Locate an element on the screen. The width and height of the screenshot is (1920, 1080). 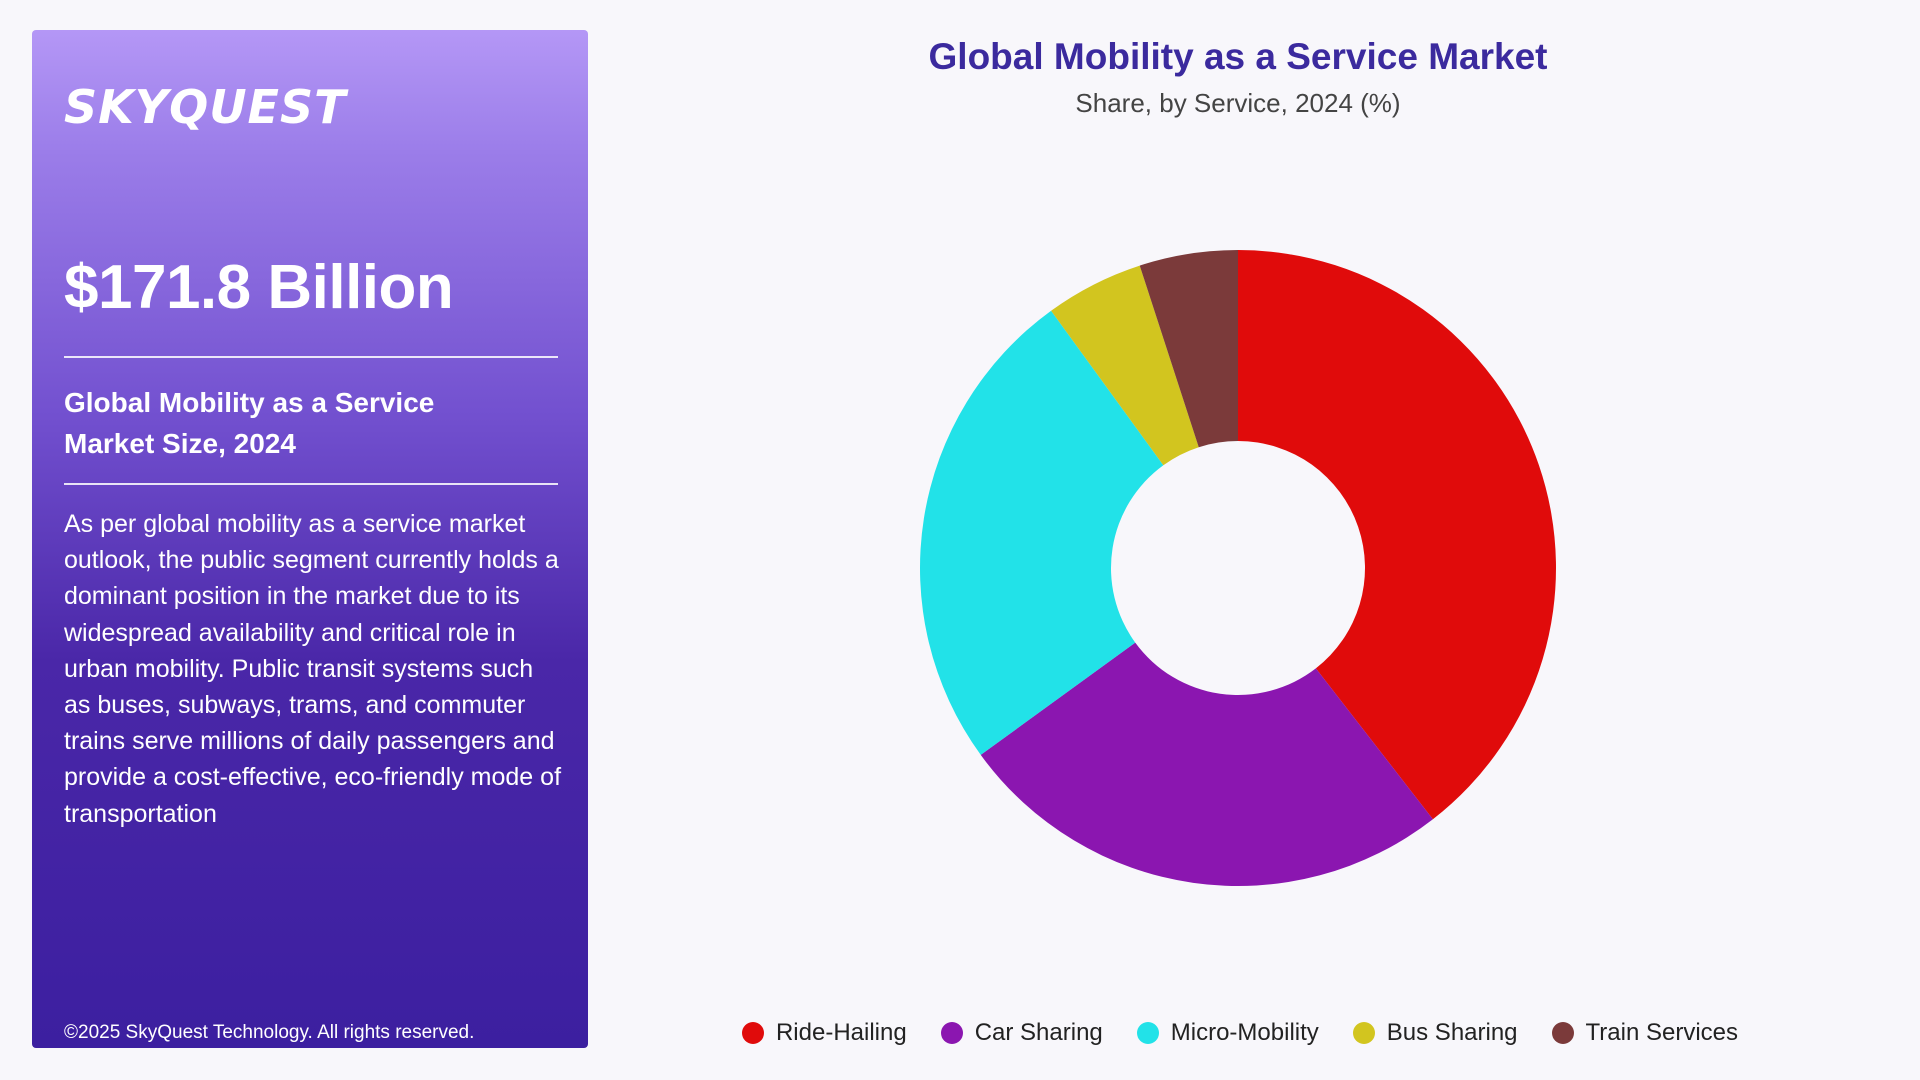
legend-item-bus-sharing: Bus Sharing is located at coordinates (1435, 1033).